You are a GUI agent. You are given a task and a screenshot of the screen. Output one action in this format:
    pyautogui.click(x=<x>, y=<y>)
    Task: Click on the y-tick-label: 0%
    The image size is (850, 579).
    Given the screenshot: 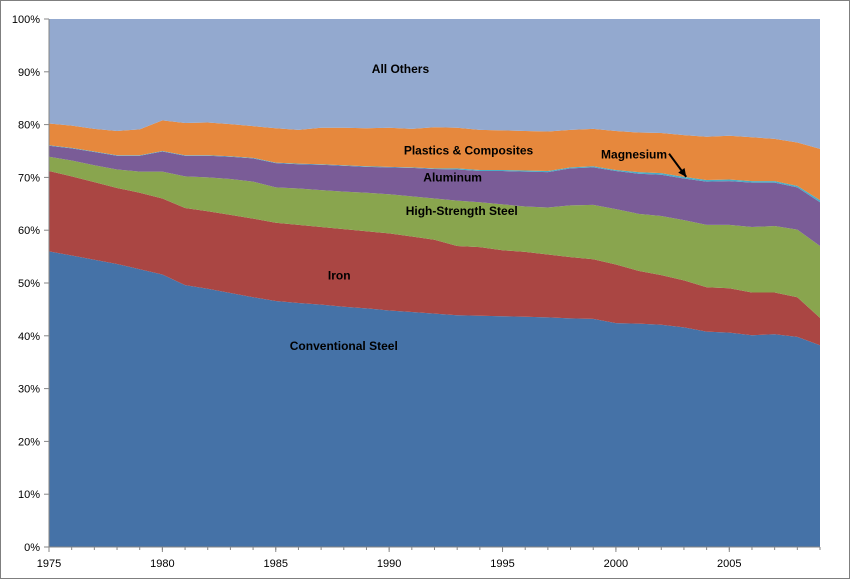 What is the action you would take?
    pyautogui.click(x=32, y=548)
    